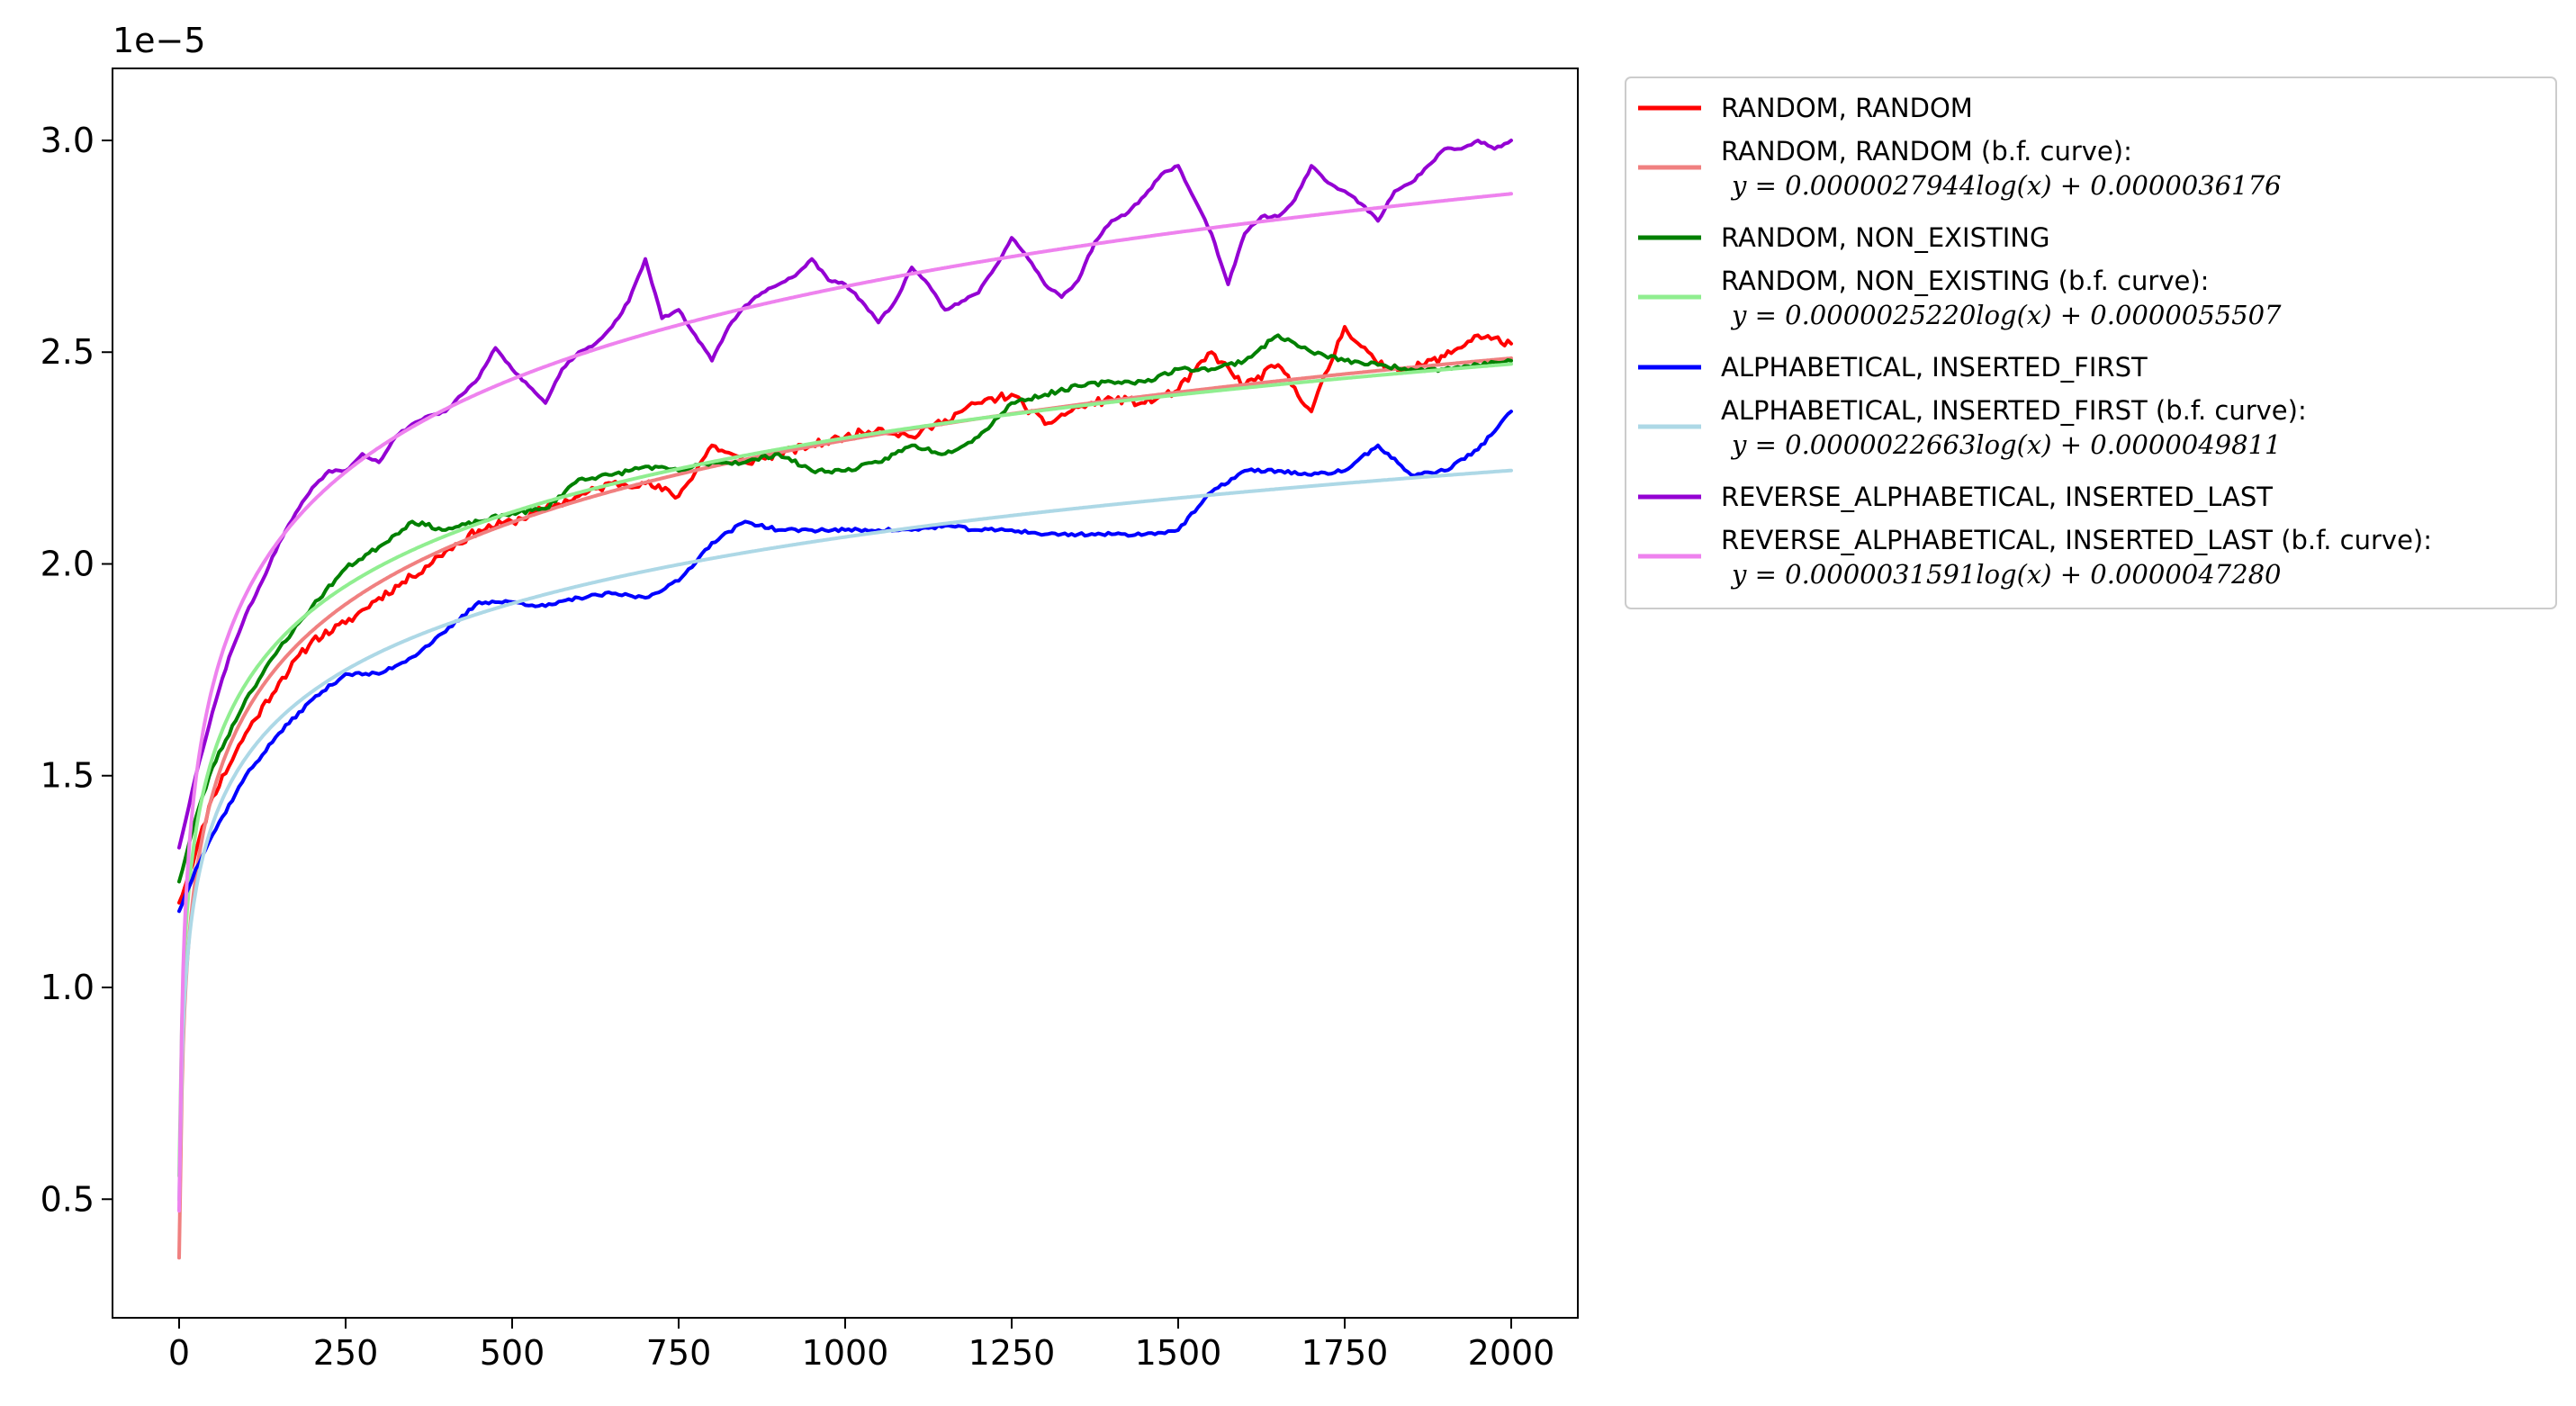  I want to click on legend-equation-random-random-fit: y = 0.0000027944log(x) + 0.0000036176, so click(2006, 185).